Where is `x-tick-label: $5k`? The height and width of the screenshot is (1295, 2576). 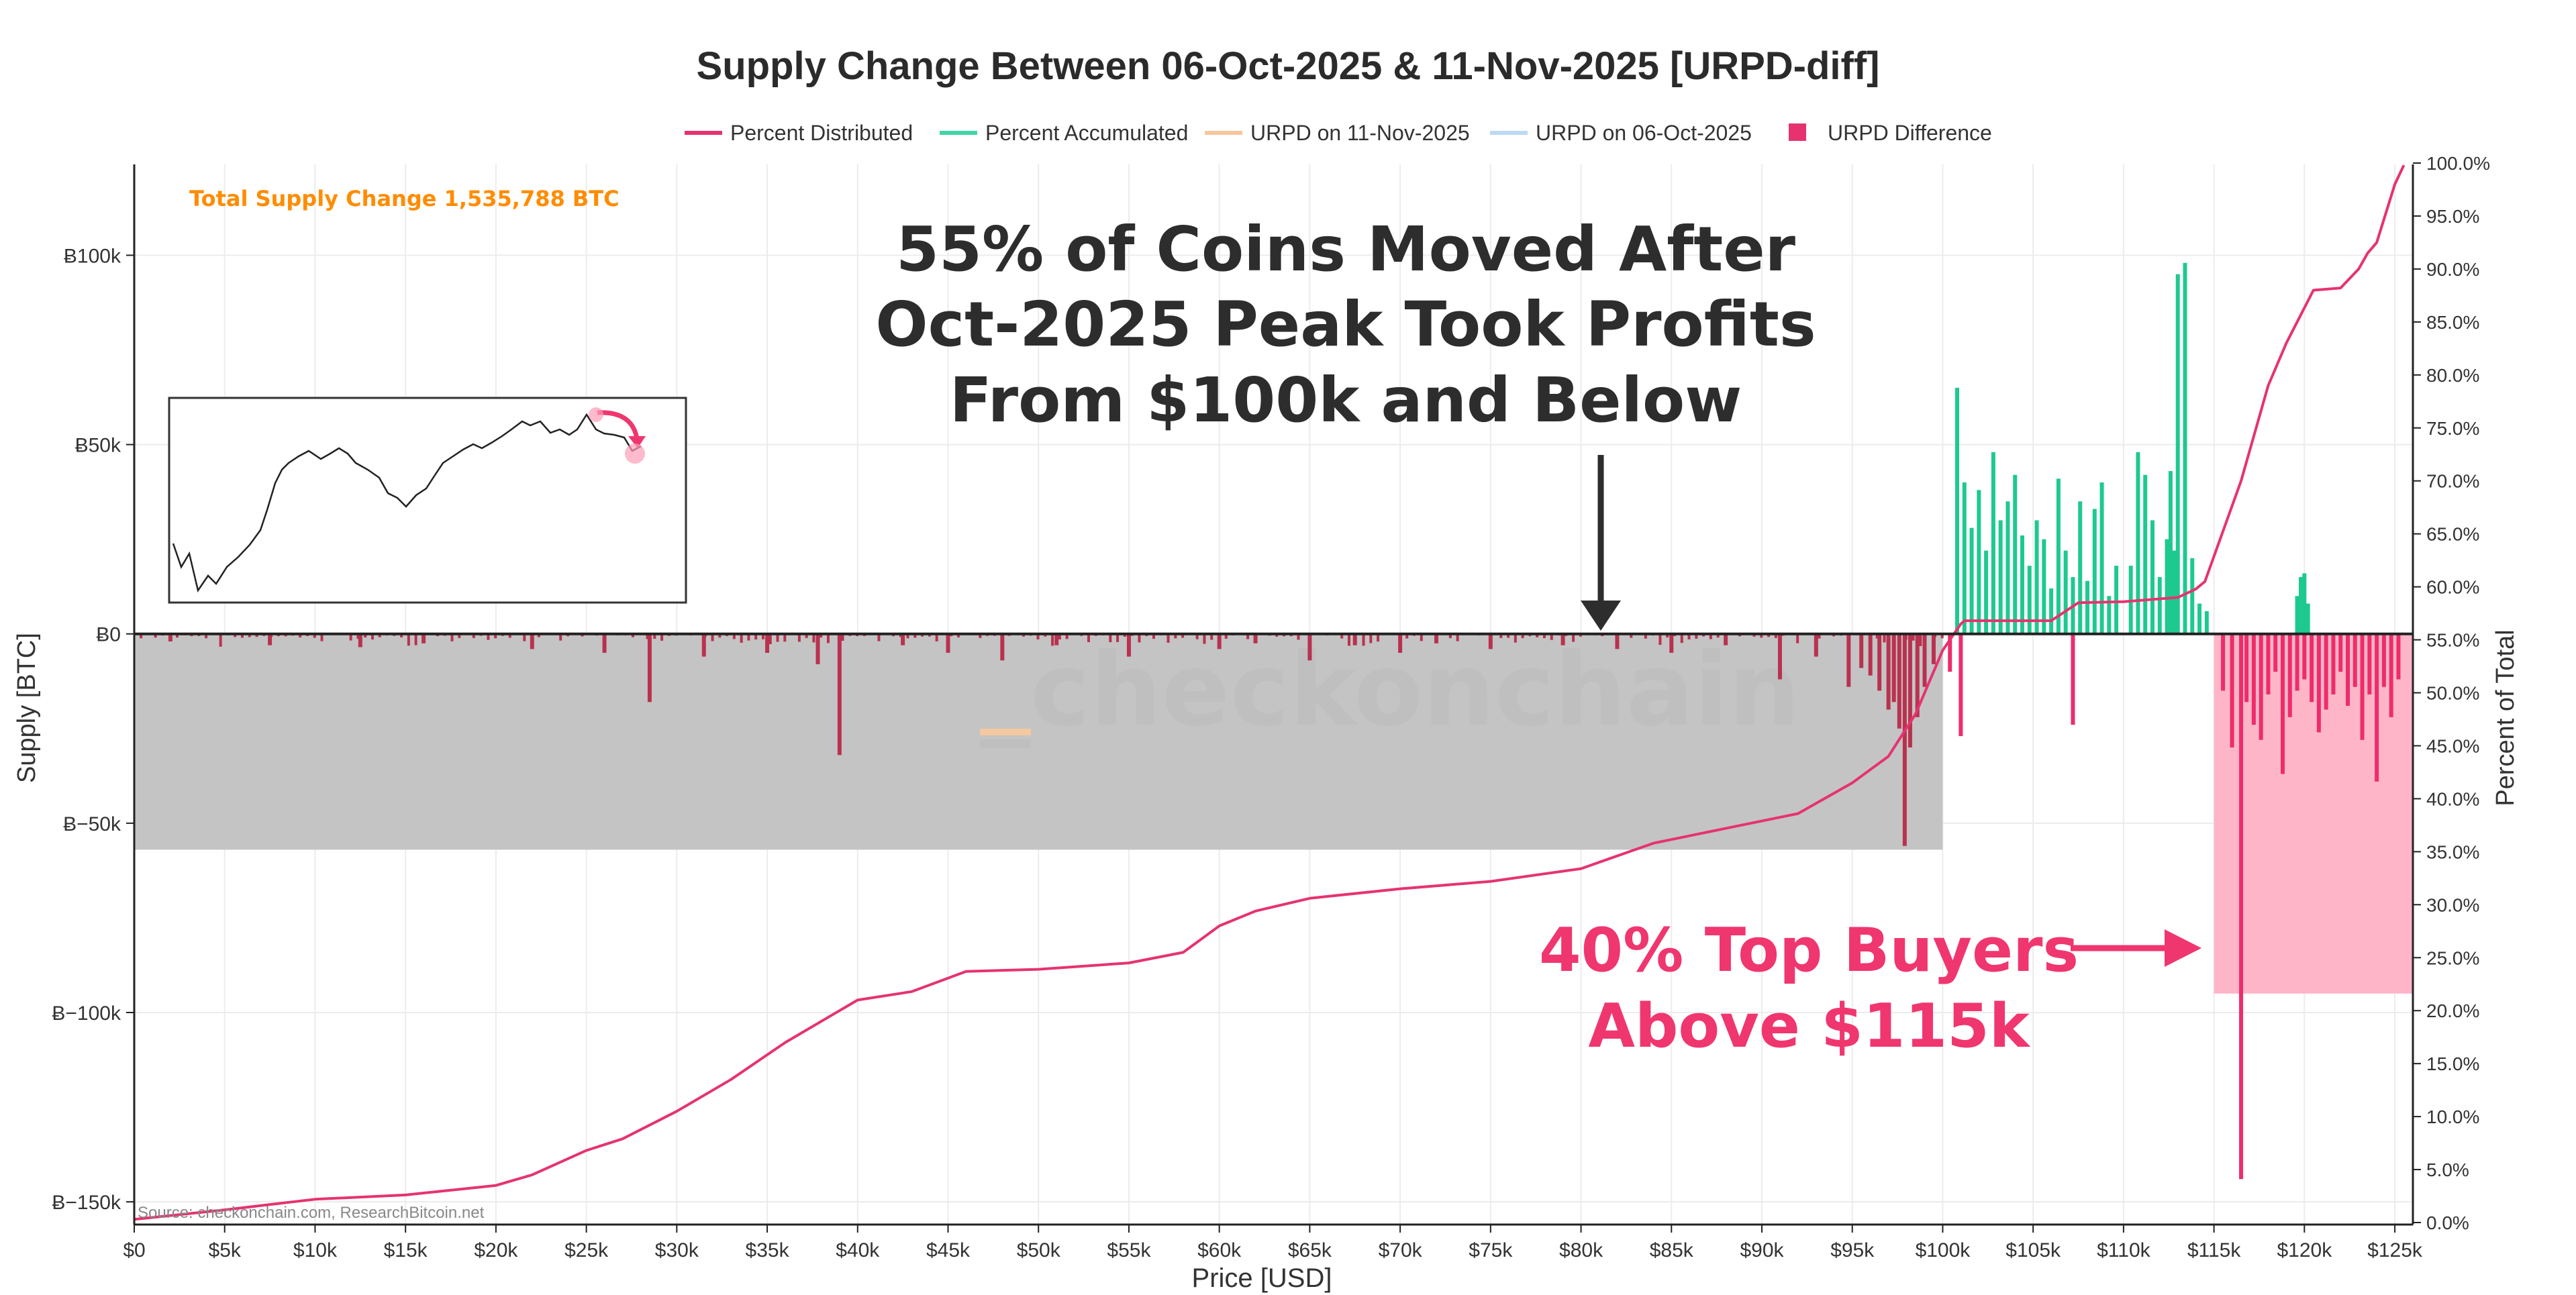
x-tick-label: $5k is located at coordinates (225, 1250).